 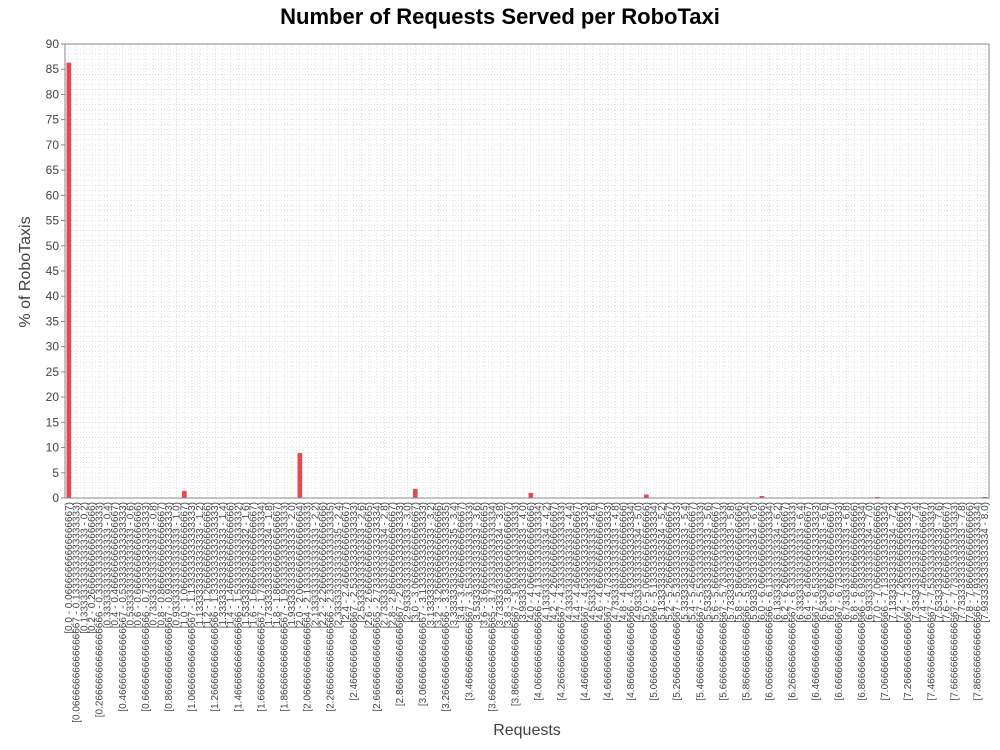 I want to click on x-tick-label: [3.066666666666667 - 3.1333333333333333), so click(x=423, y=604).